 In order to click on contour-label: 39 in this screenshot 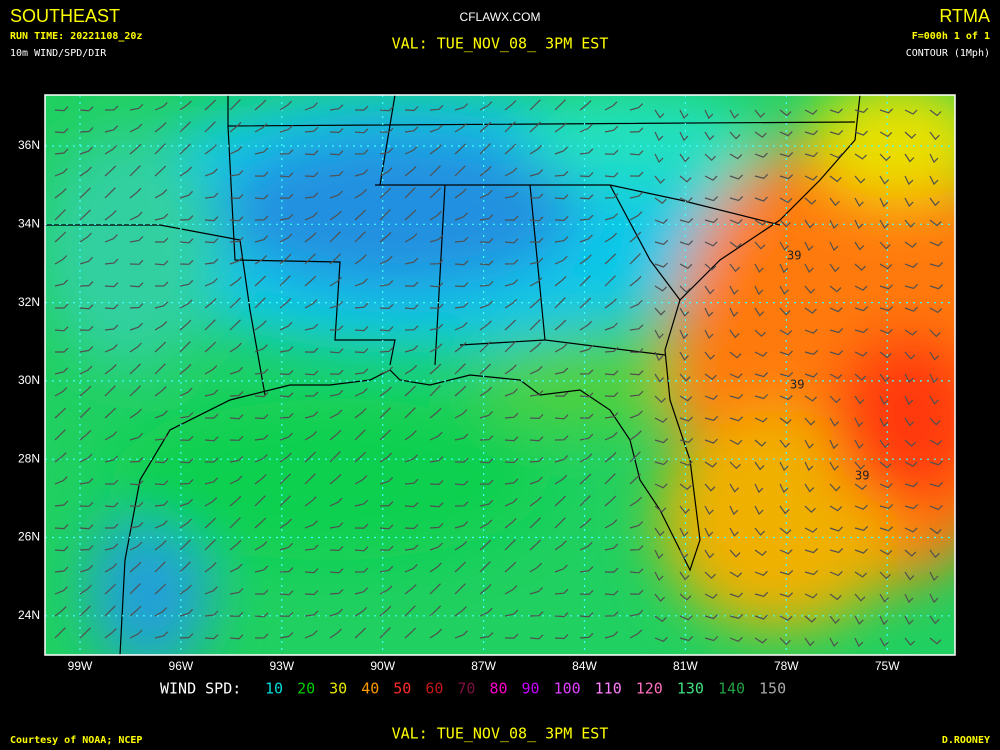, I will do `click(862, 476)`.